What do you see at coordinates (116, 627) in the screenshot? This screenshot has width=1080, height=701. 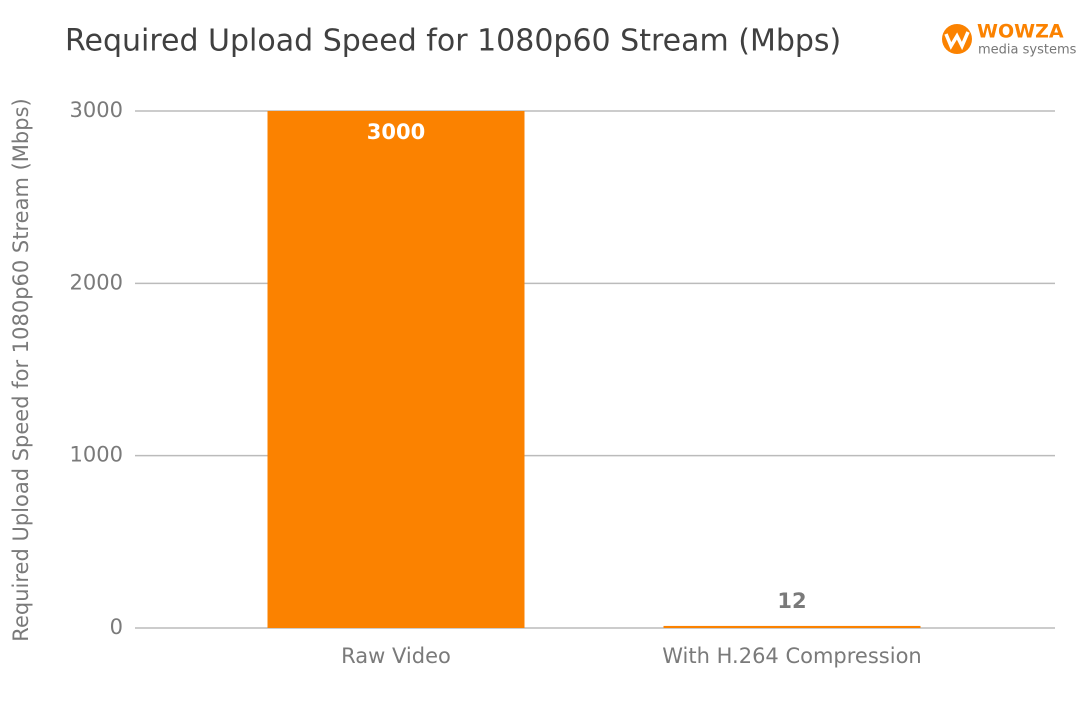 I see `y-tick-label: 0` at bounding box center [116, 627].